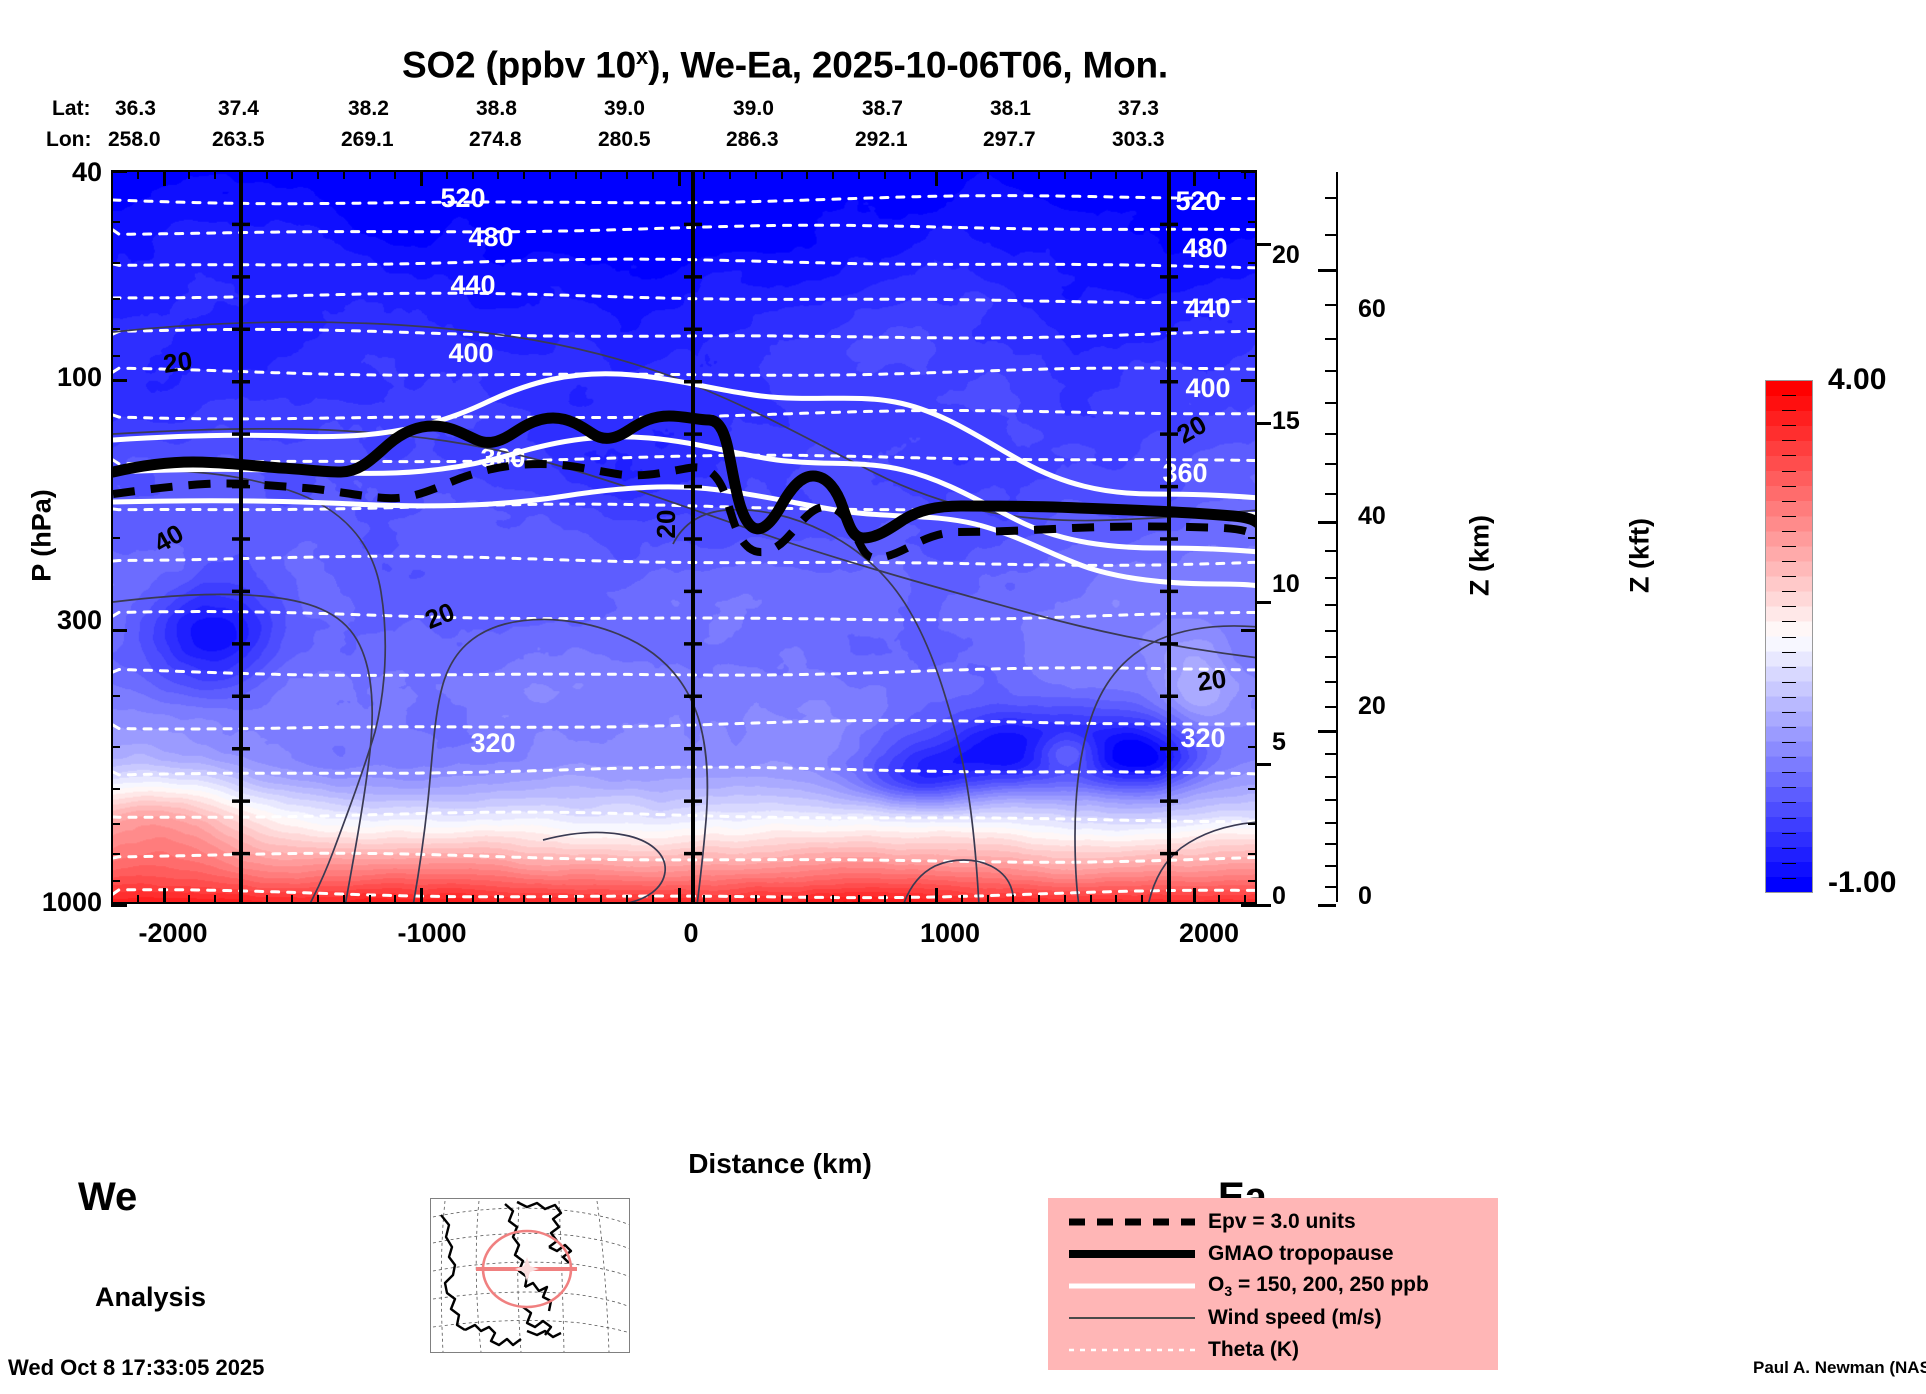 This screenshot has height=1394, width=1926. I want to click on ytick-p-40: 40, so click(86, 172).